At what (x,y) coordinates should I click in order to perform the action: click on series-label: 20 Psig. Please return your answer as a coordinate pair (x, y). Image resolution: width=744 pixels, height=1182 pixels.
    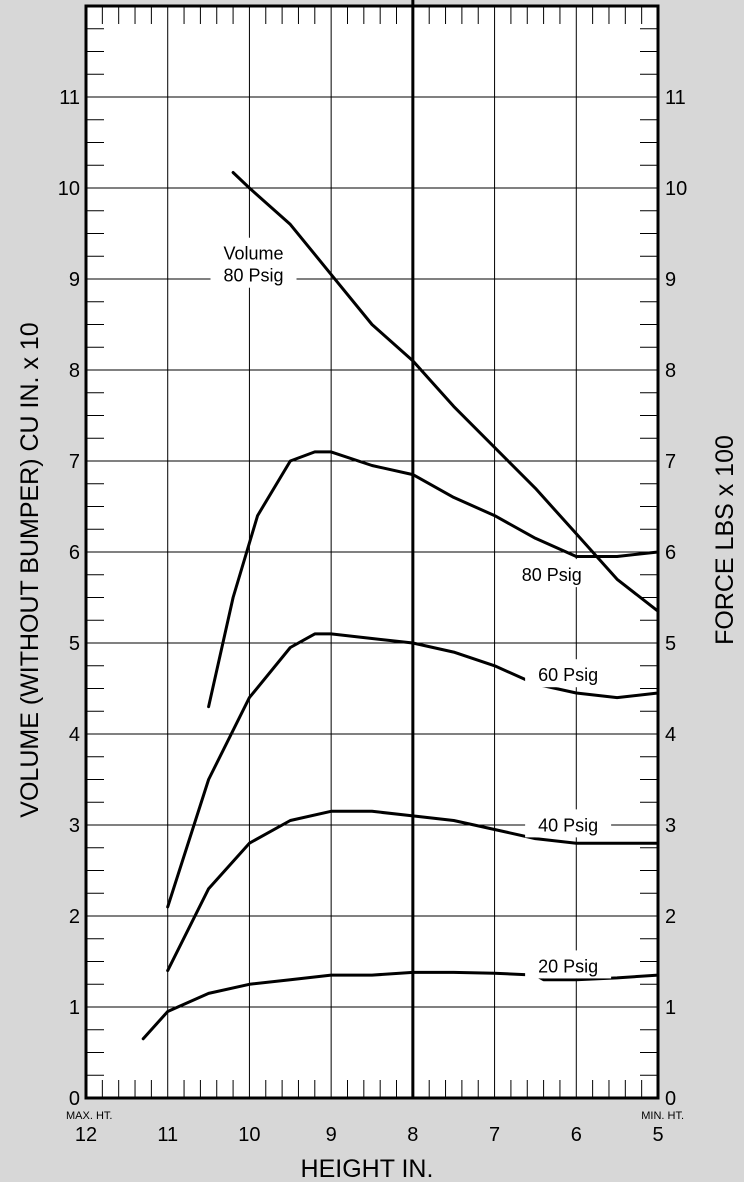
    Looking at the image, I should click on (568, 966).